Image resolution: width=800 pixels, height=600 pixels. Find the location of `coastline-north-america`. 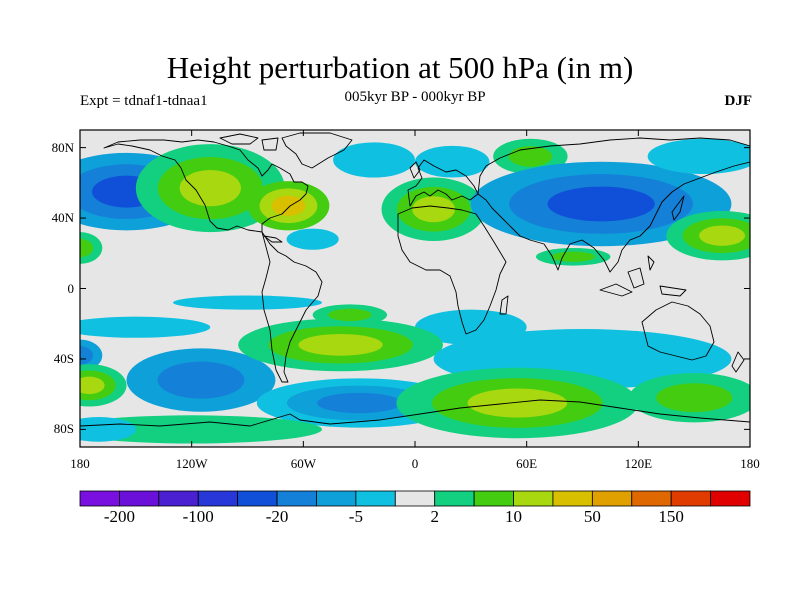

coastline-north-america is located at coordinates (206, 186).